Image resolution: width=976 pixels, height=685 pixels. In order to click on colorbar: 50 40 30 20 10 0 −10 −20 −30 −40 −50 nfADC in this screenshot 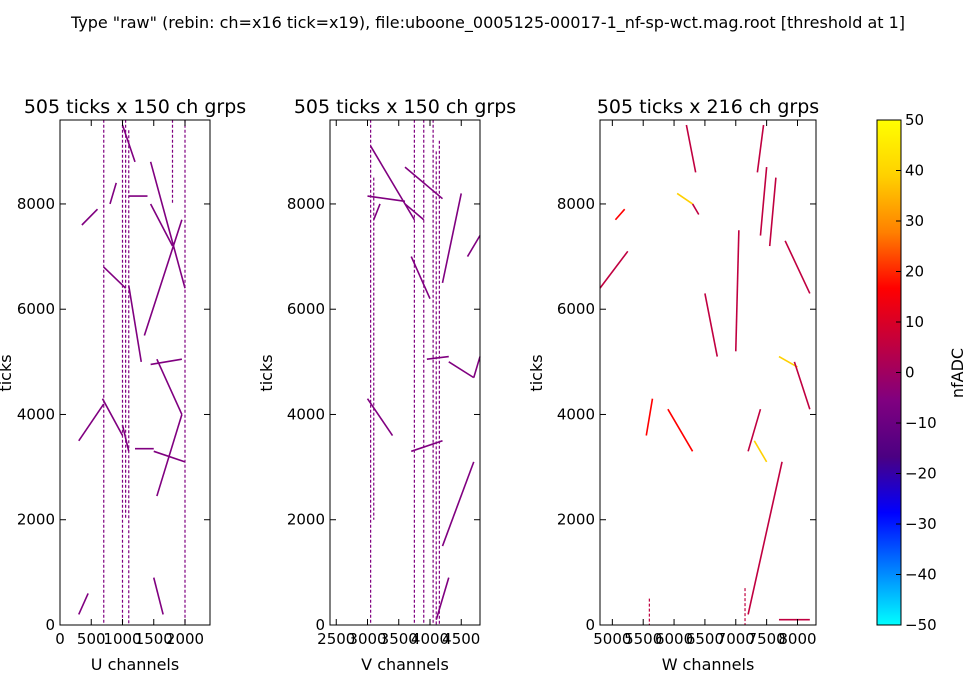, I will do `click(921, 372)`.